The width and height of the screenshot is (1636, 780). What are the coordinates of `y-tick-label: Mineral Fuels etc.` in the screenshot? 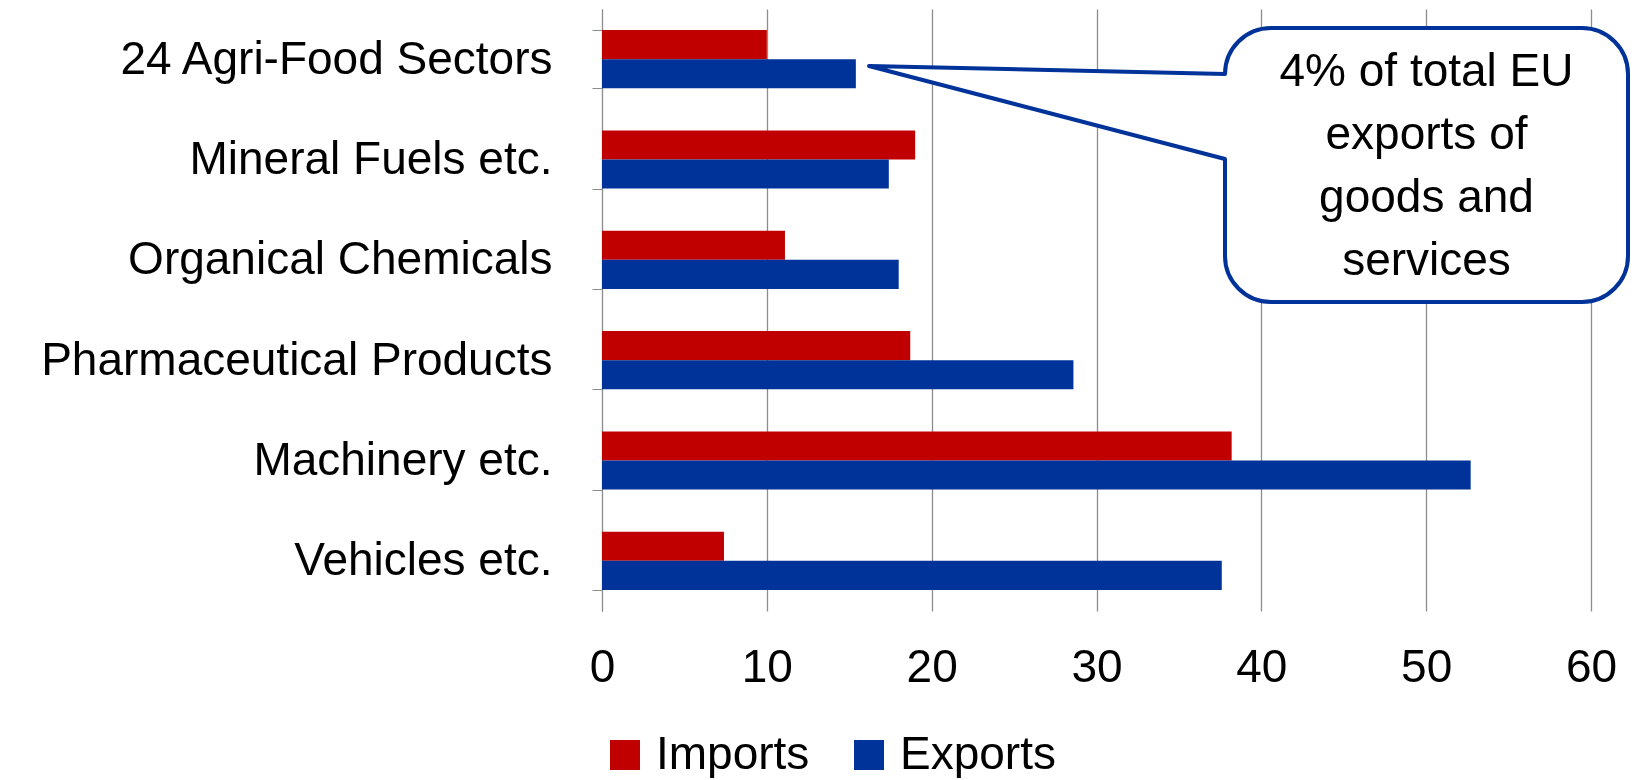 It's located at (371, 158).